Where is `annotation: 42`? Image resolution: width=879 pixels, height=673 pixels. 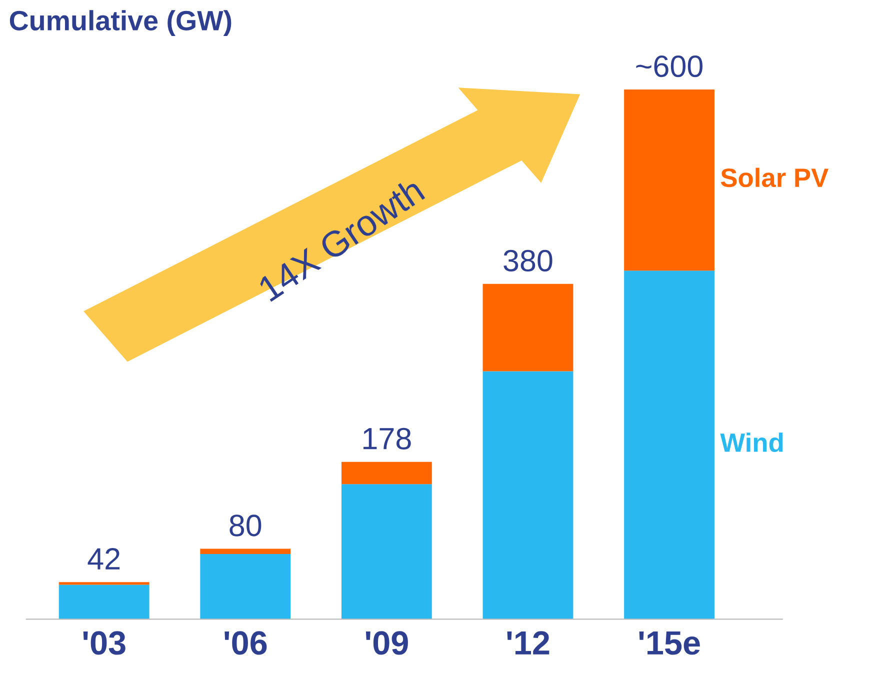
annotation: 42 is located at coordinates (104, 559).